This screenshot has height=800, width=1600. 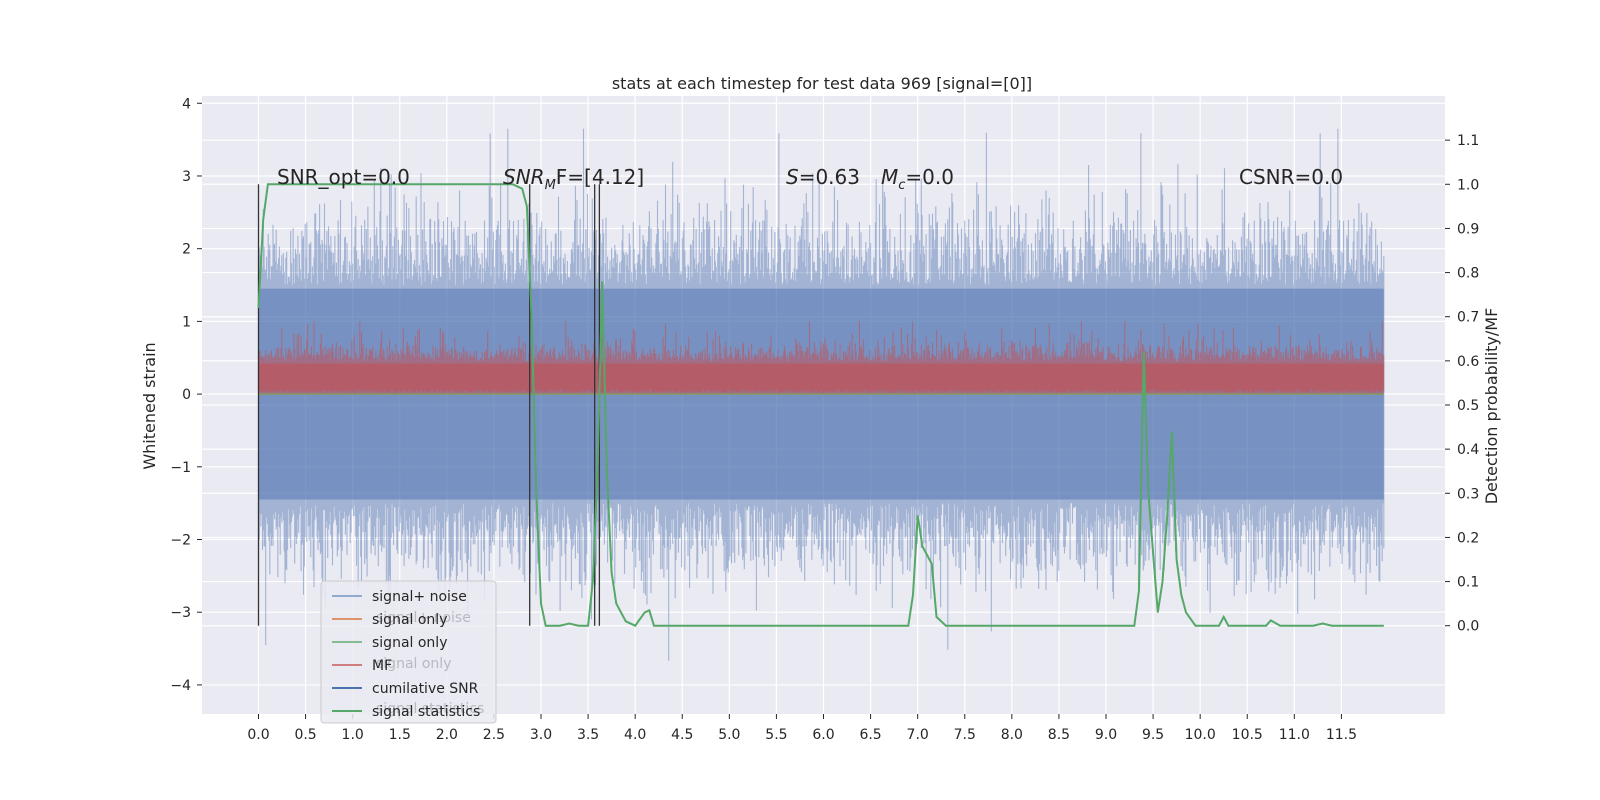 What do you see at coordinates (682, 735) in the screenshot?
I see `x-tick-label: 4.5` at bounding box center [682, 735].